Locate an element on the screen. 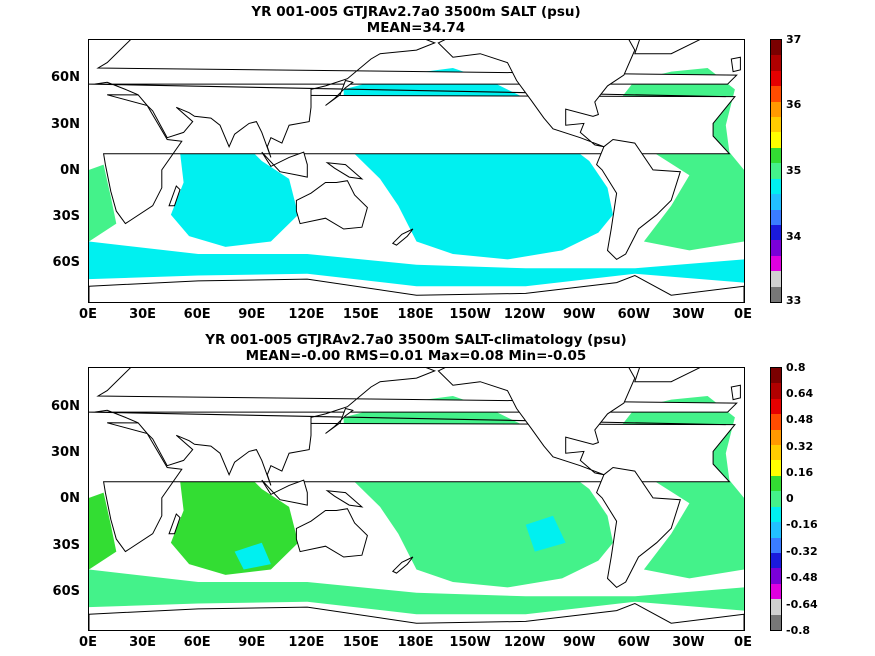 This screenshot has height=656, width=875. lon-label: 150E is located at coordinates (360, 314).